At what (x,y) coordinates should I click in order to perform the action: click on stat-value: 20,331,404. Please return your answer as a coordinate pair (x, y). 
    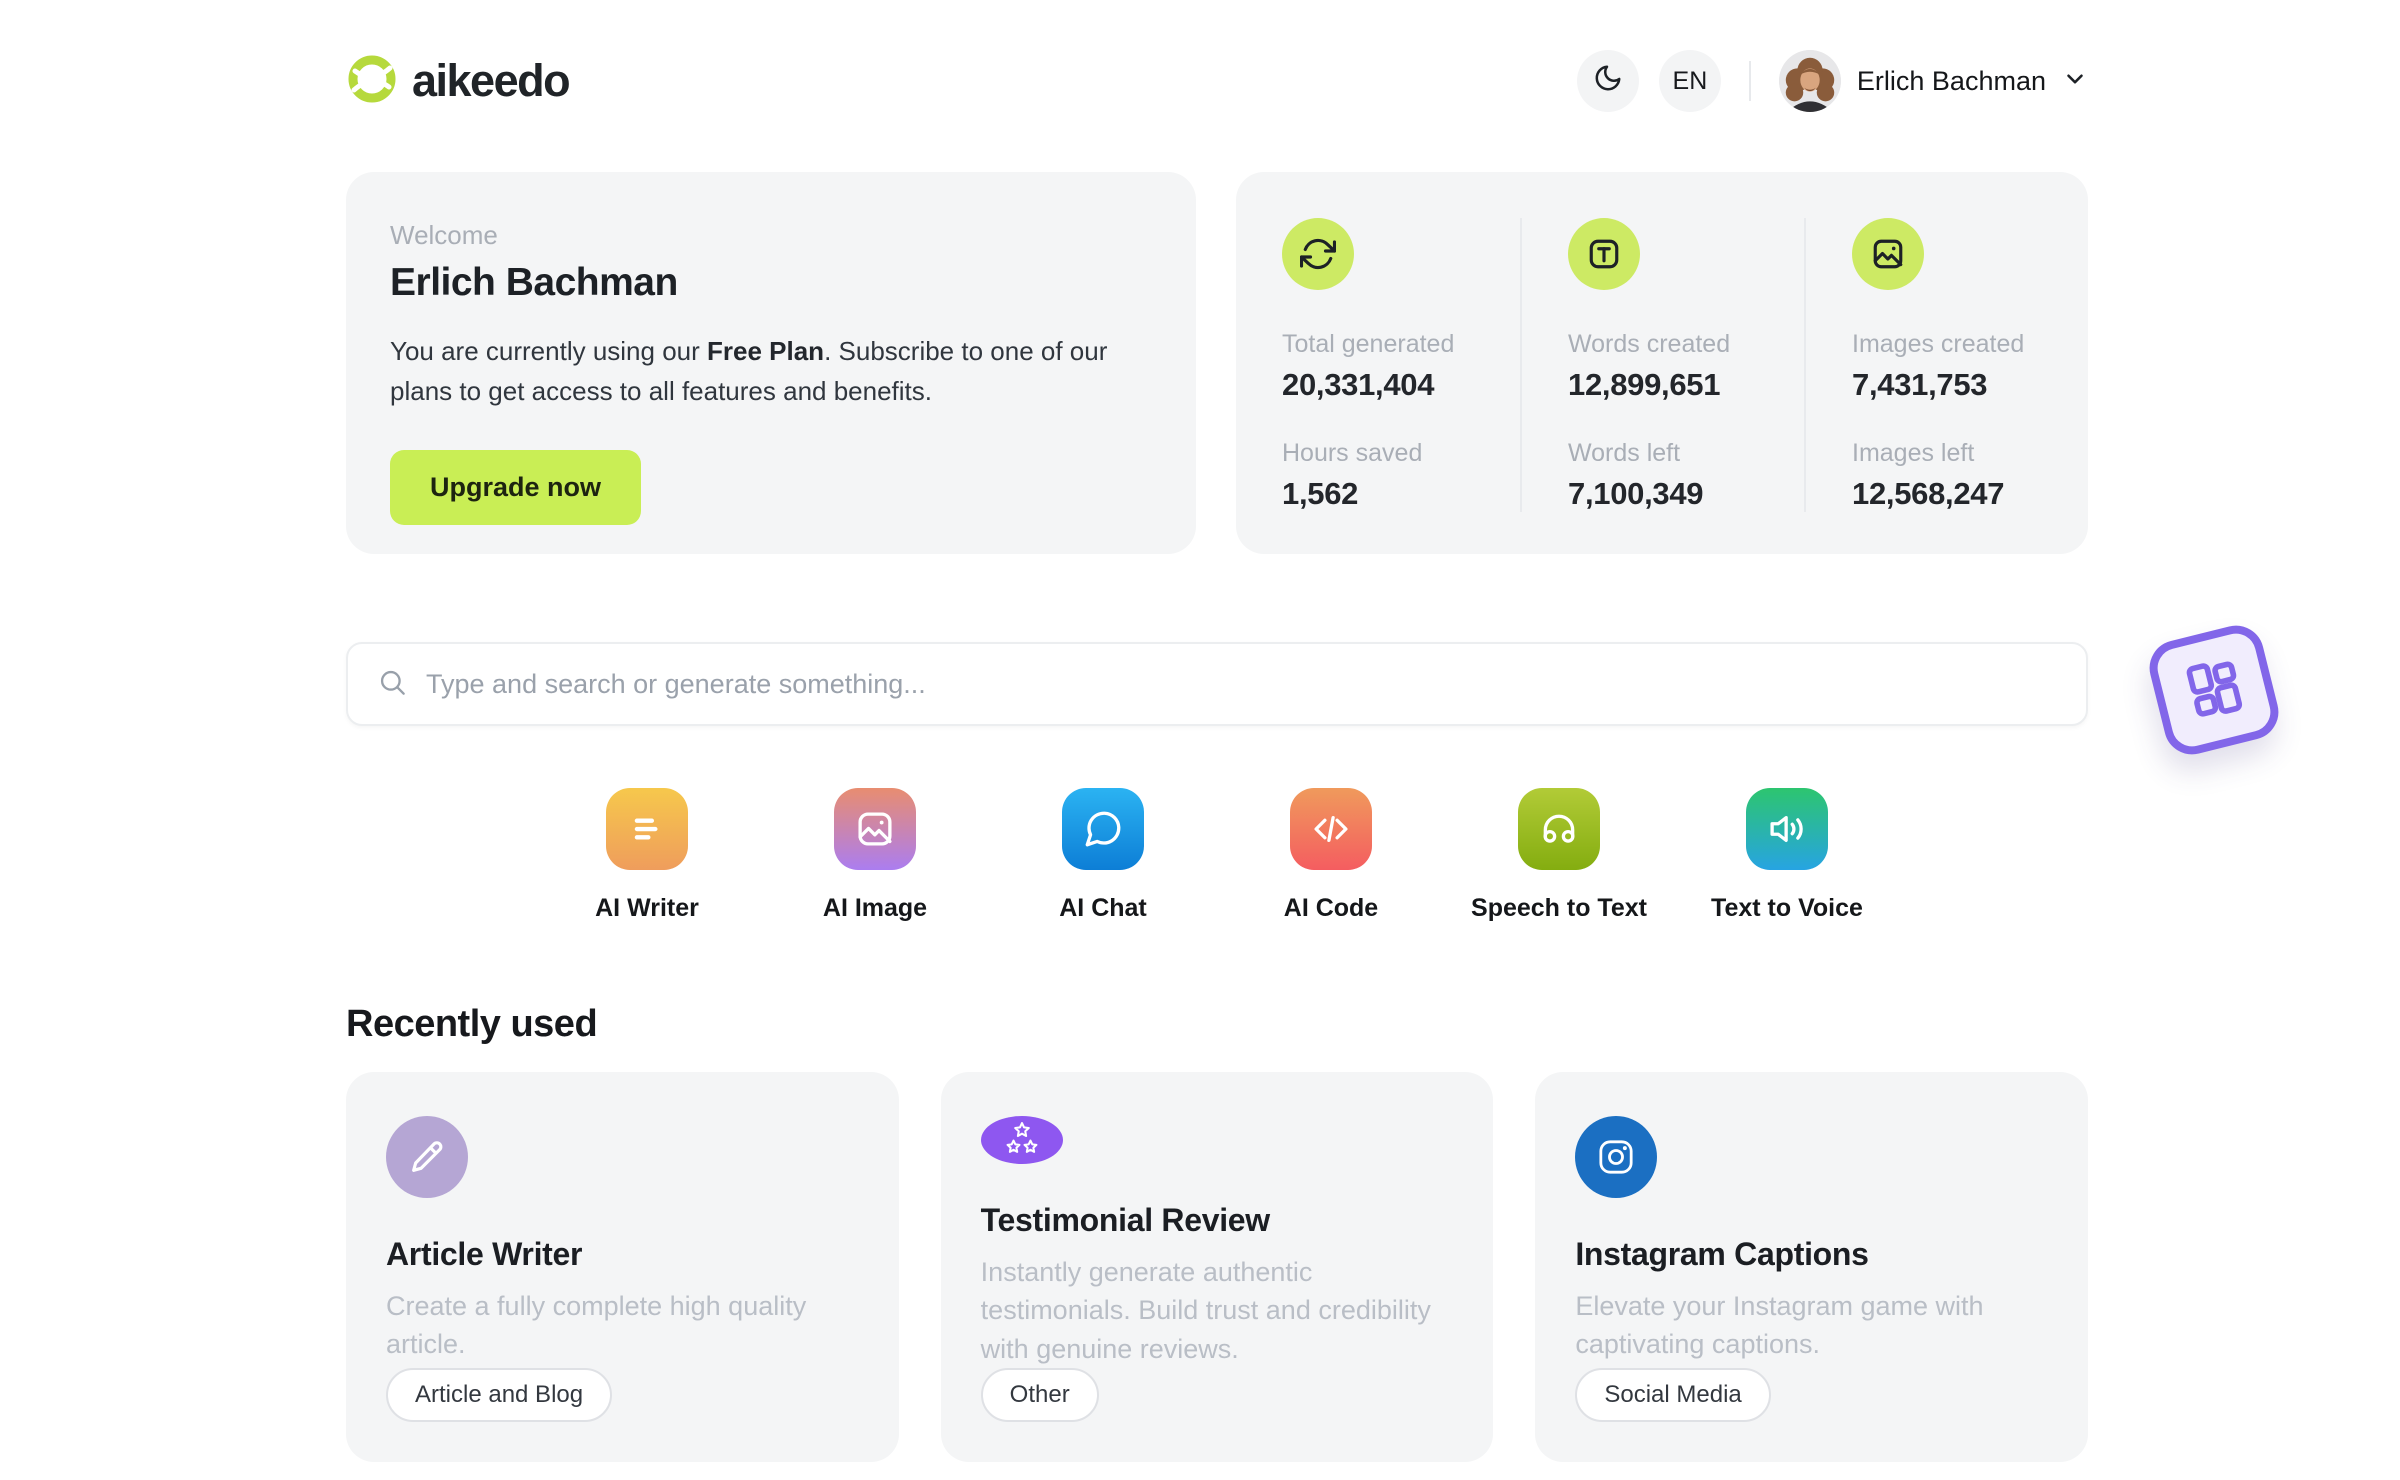
    Looking at the image, I should click on (1358, 384).